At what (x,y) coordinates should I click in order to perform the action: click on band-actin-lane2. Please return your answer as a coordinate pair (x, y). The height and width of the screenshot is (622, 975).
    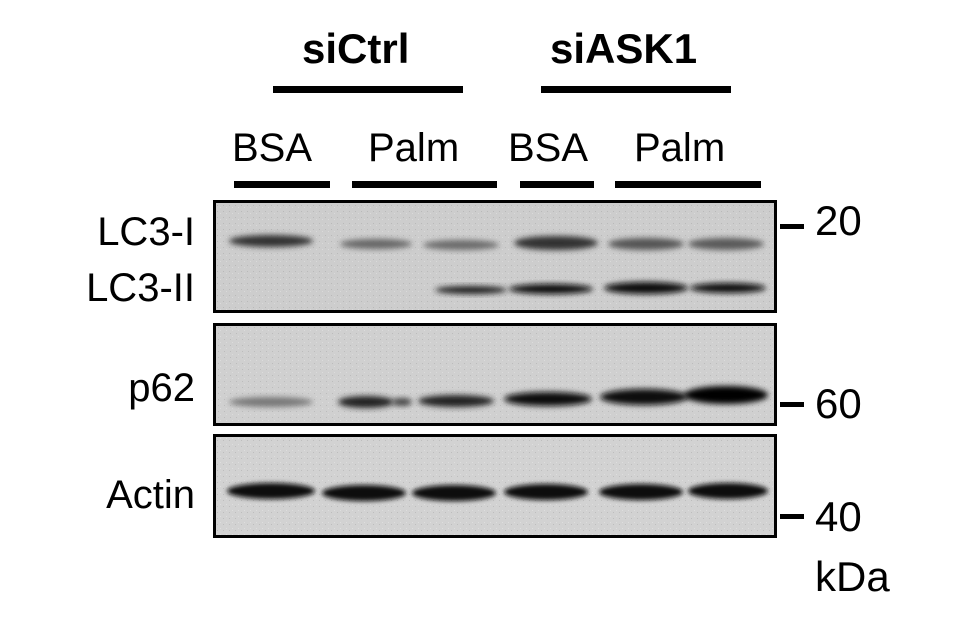
    Looking at the image, I should click on (364, 493).